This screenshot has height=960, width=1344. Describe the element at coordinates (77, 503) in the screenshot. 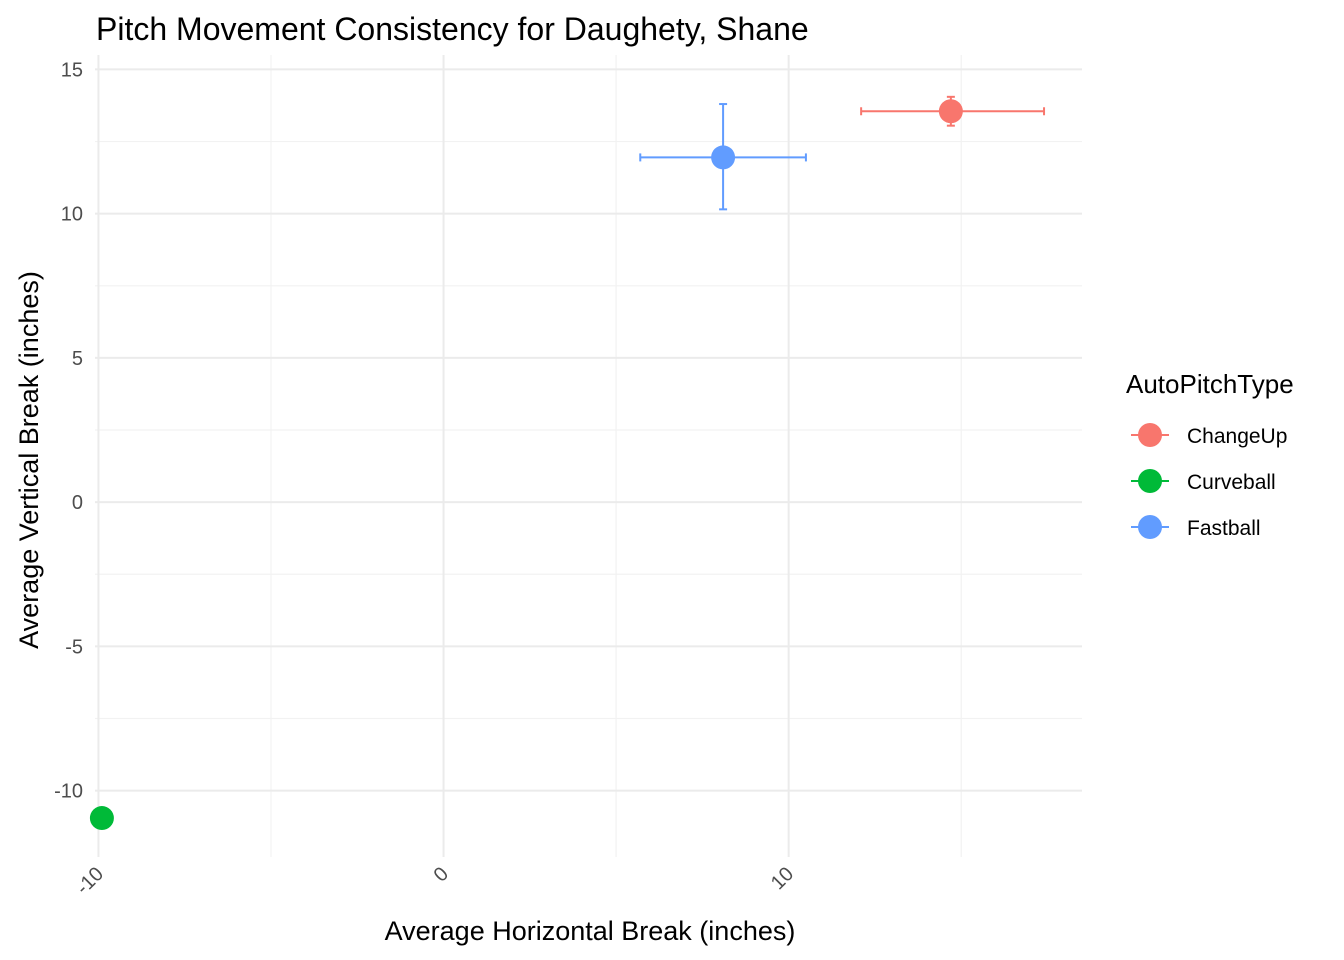

I see `y-tick-label: 0` at that location.